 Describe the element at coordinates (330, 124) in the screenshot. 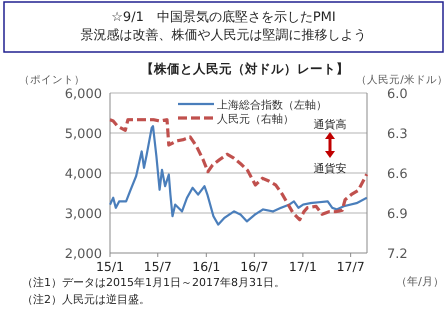

I see `annotation: 通貨高` at that location.